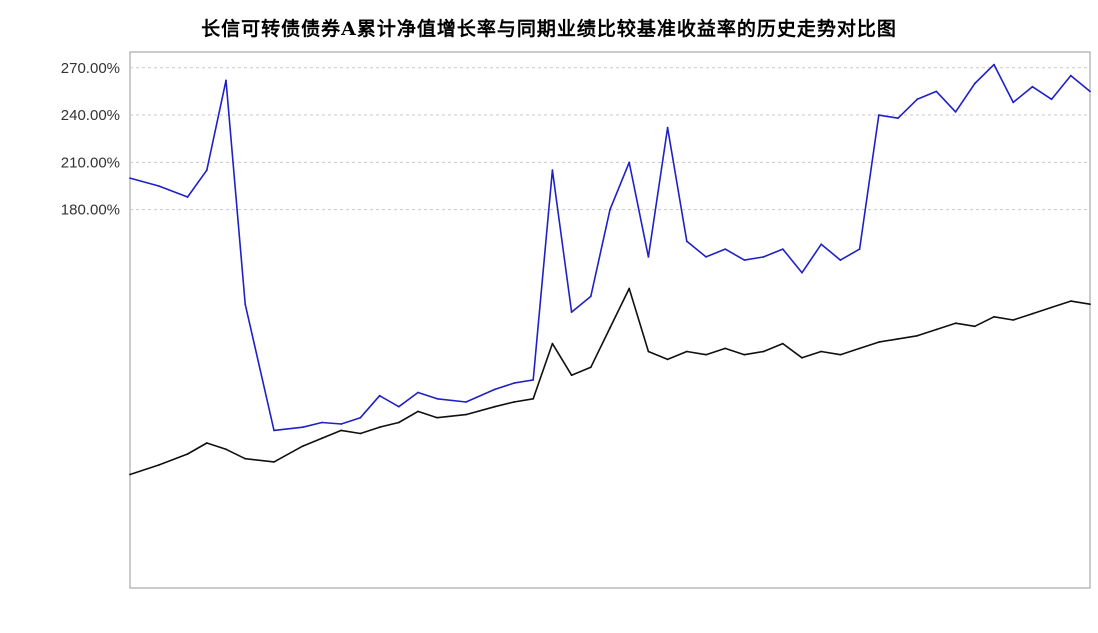  I want to click on y-tick-label-0: 270.00%, so click(90, 68).